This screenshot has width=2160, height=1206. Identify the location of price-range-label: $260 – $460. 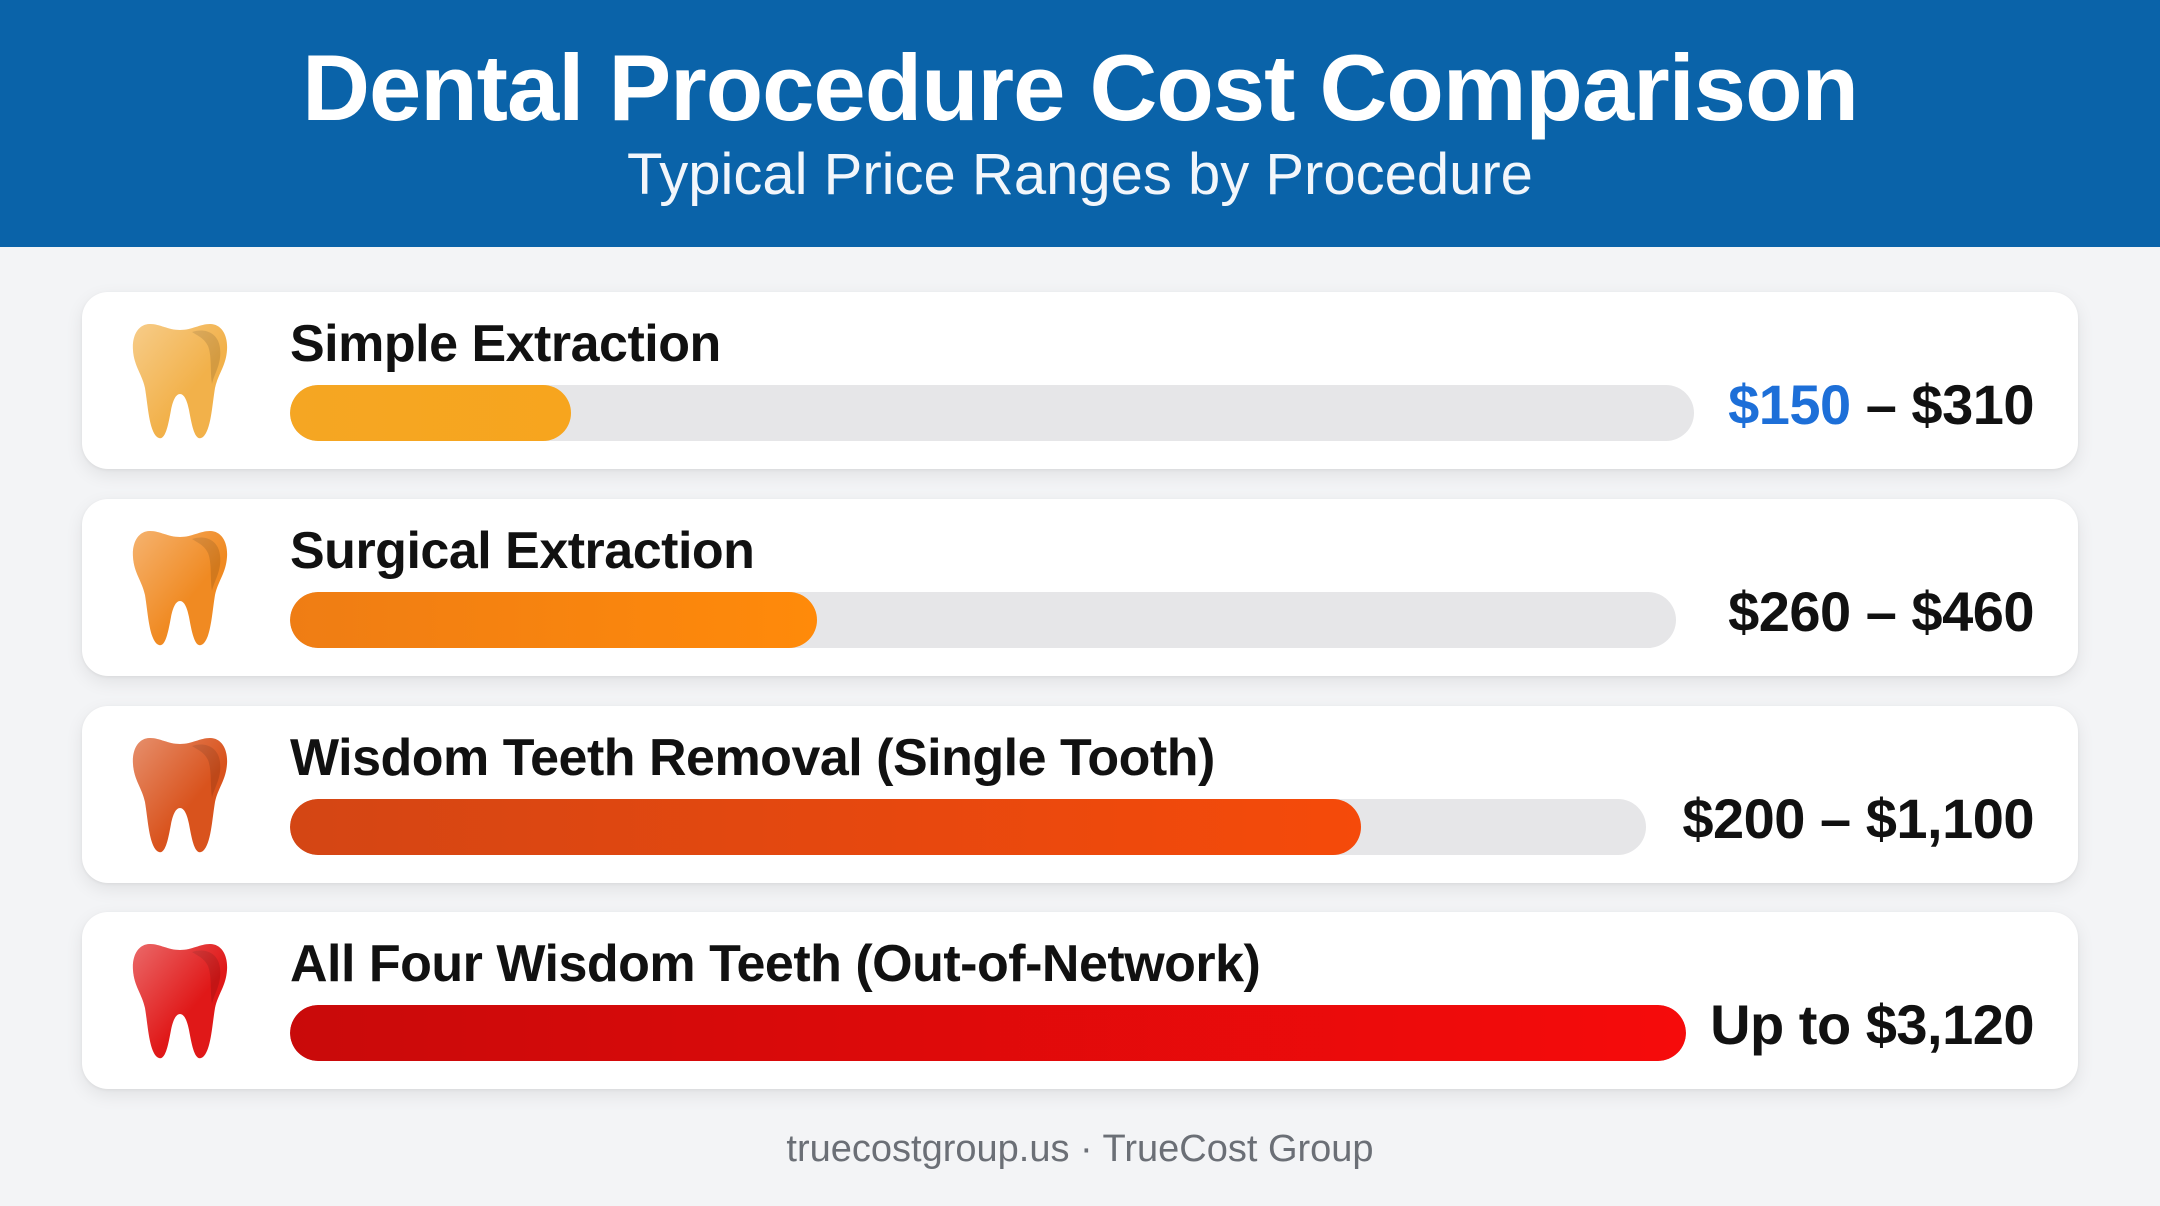
(1881, 611).